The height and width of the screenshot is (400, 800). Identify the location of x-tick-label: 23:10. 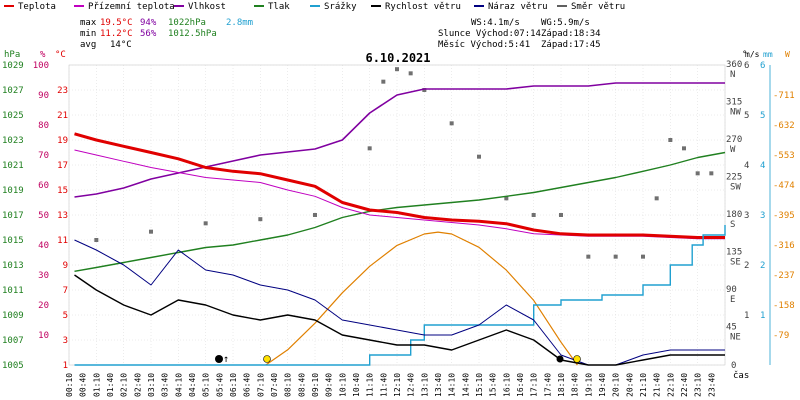
(698, 385).